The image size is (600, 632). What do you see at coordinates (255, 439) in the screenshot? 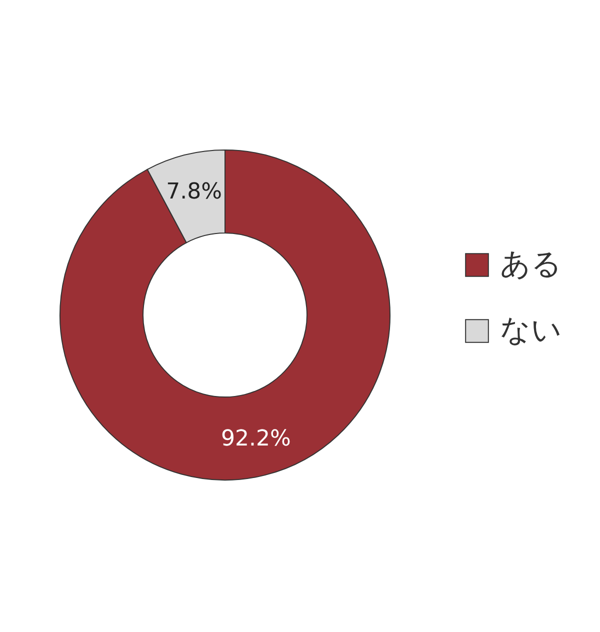
I see `data-label: 92.2%` at bounding box center [255, 439].